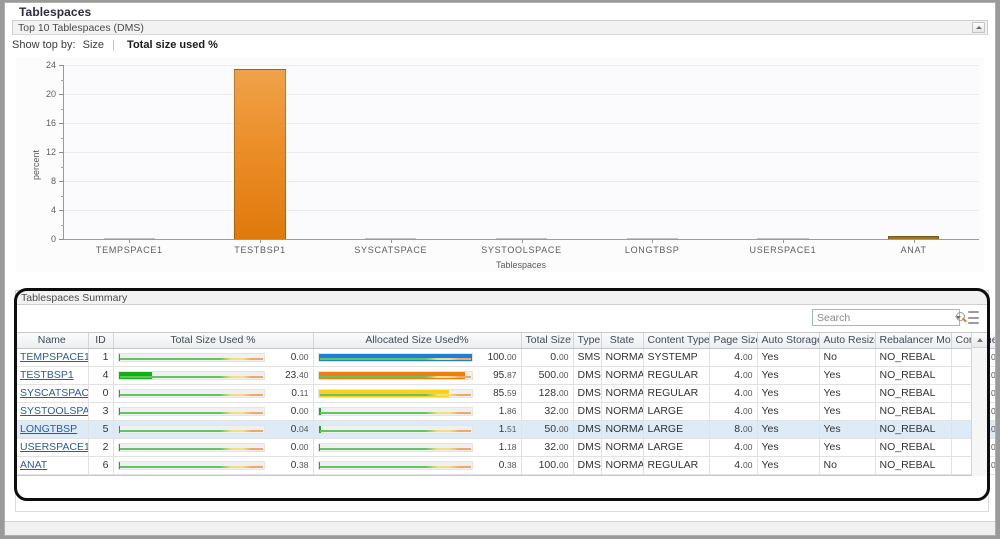 This screenshot has height=539, width=1000. What do you see at coordinates (101, 429) in the screenshot?
I see `cell-id: 5` at bounding box center [101, 429].